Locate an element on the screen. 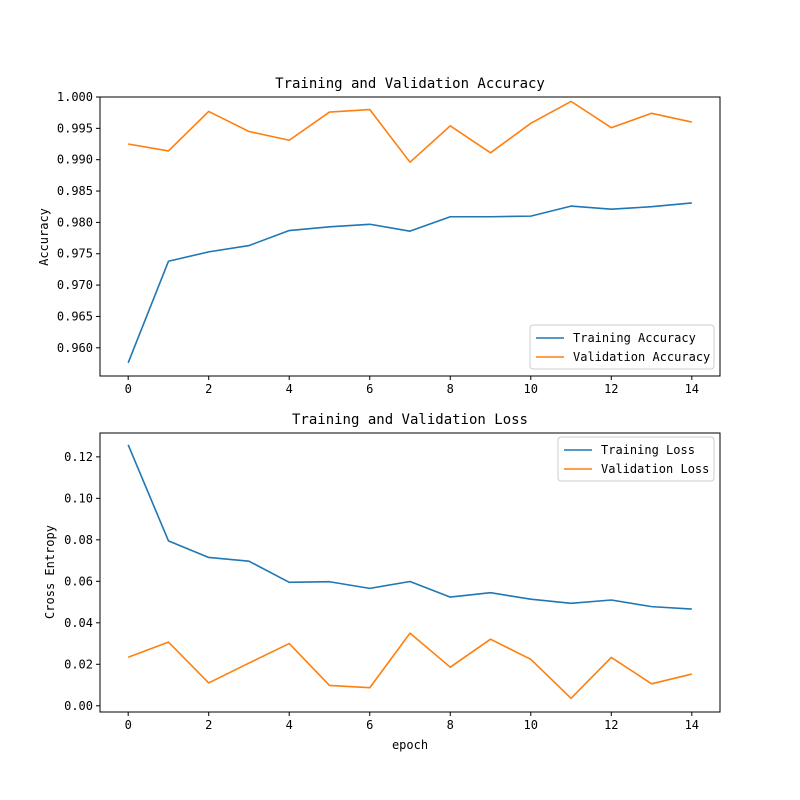 Image resolution: width=800 pixels, height=800 pixels. loss-title: Training and Validation Loss is located at coordinates (410, 420).